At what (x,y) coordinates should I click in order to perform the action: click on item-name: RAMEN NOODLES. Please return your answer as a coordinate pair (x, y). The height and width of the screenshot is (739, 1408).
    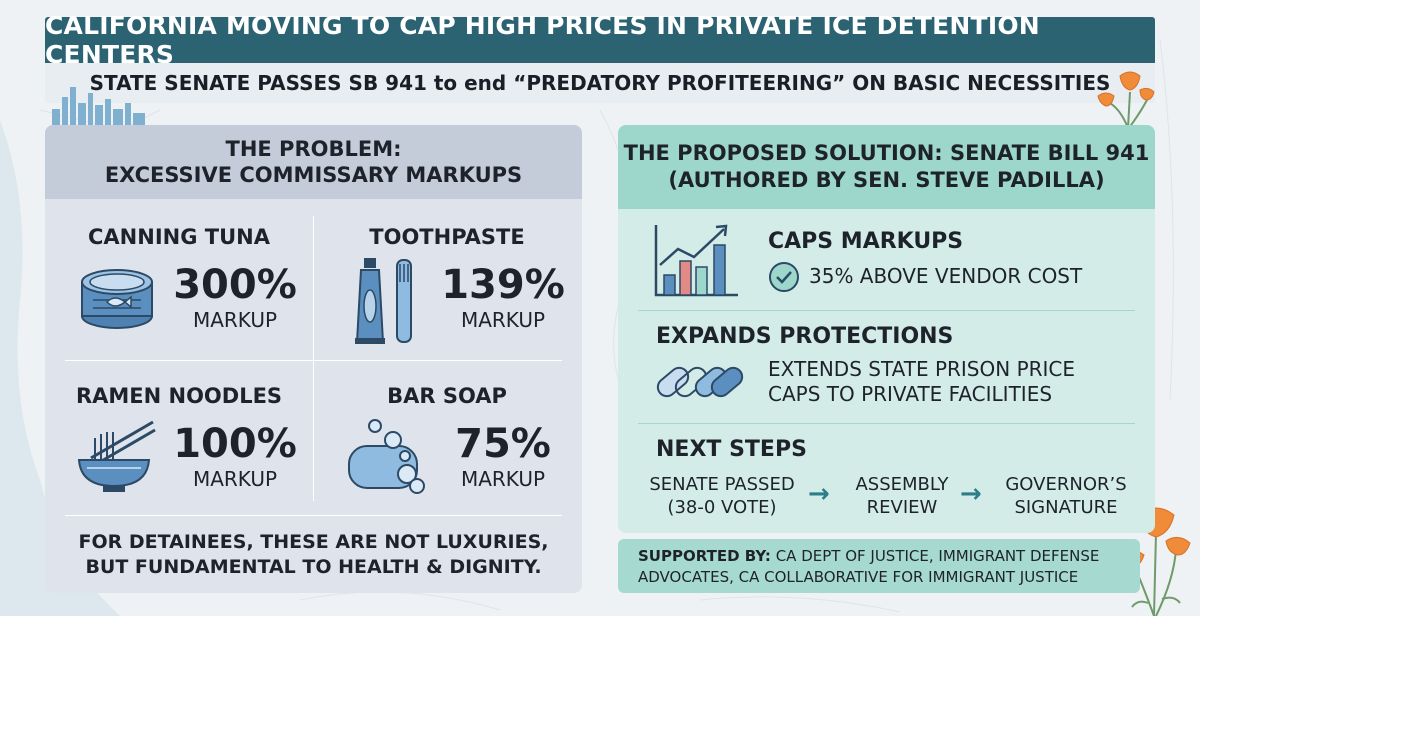
    Looking at the image, I should click on (179, 396).